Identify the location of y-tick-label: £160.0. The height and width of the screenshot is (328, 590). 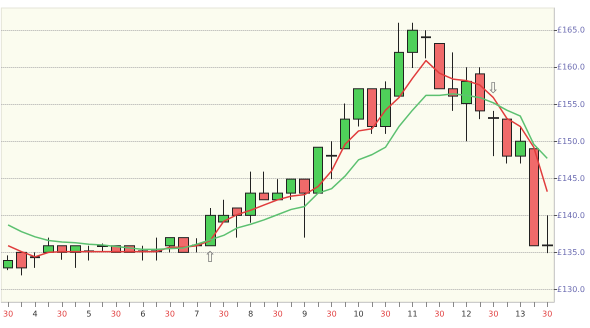
(571, 67).